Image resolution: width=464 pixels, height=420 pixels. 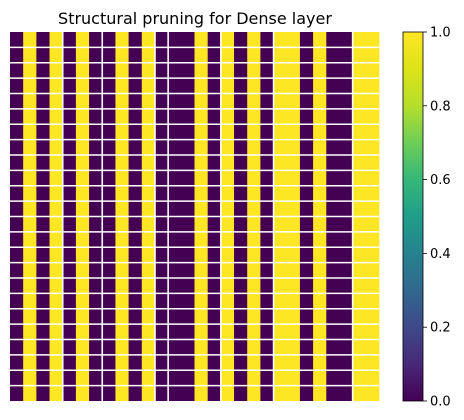 I want to click on colorbar-tick-label: 0.6, so click(x=440, y=180).